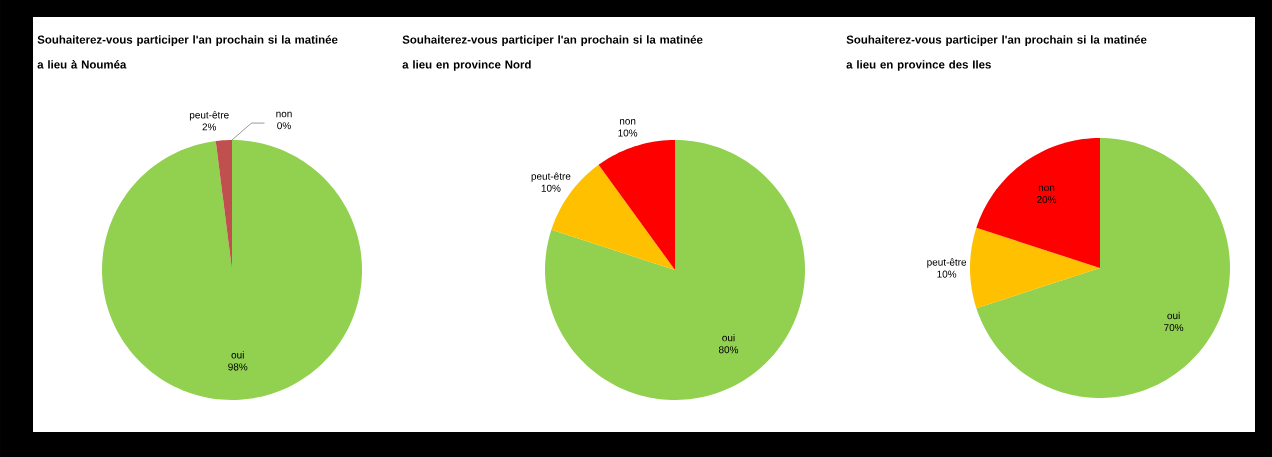  What do you see at coordinates (238, 367) in the screenshot?
I see `data-label: 98%` at bounding box center [238, 367].